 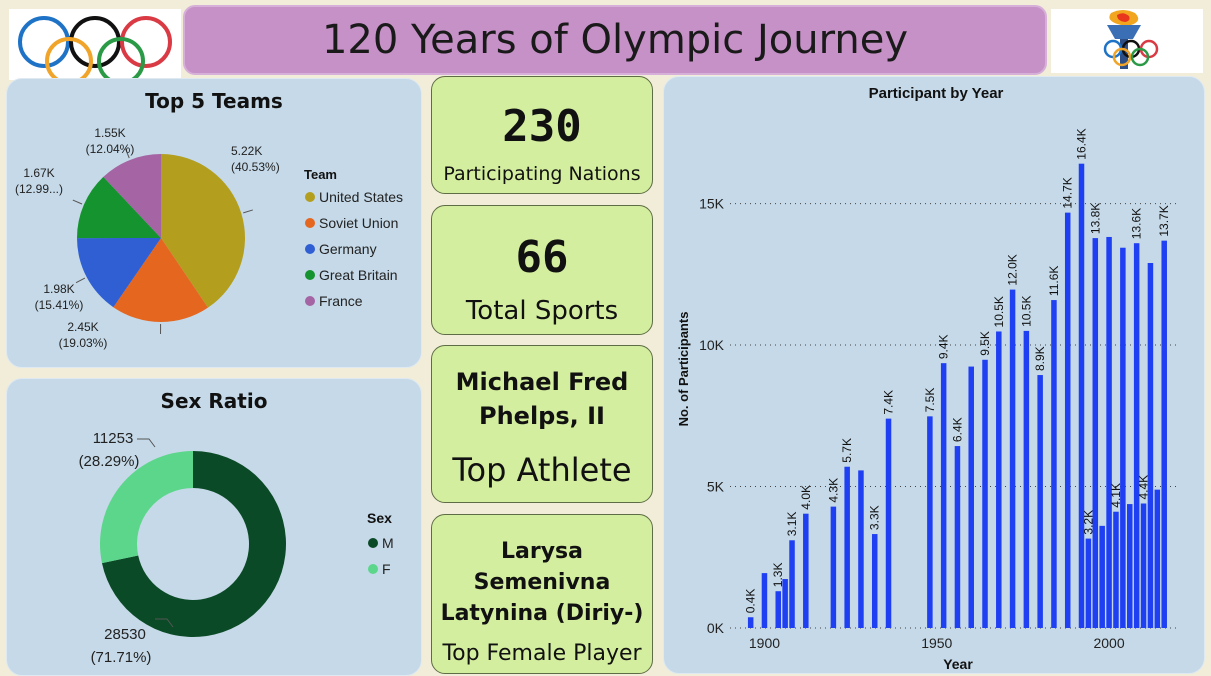 I want to click on donut-value-label: 28530, so click(x=125, y=634).